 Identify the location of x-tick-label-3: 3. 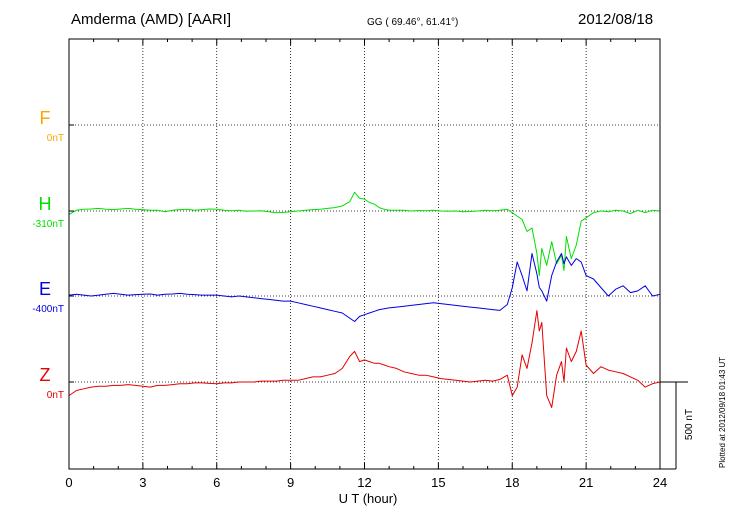
(142, 482).